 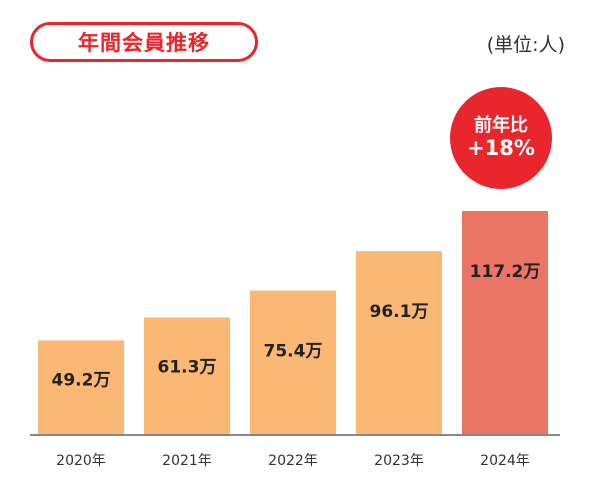 I want to click on yoy-growth-badge: 前年比 +18%, so click(x=501, y=138).